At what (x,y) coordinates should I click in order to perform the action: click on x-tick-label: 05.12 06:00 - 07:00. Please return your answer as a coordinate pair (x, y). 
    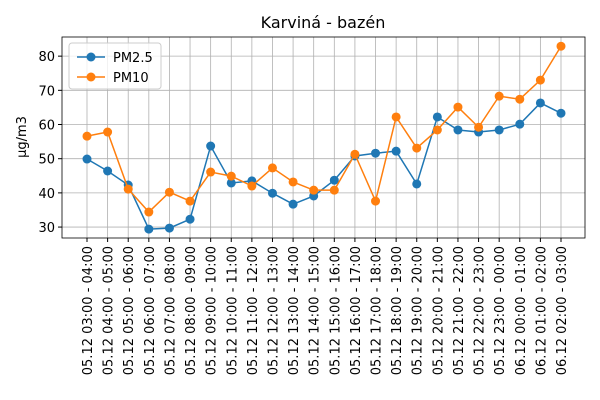
    Looking at the image, I should click on (150, 310).